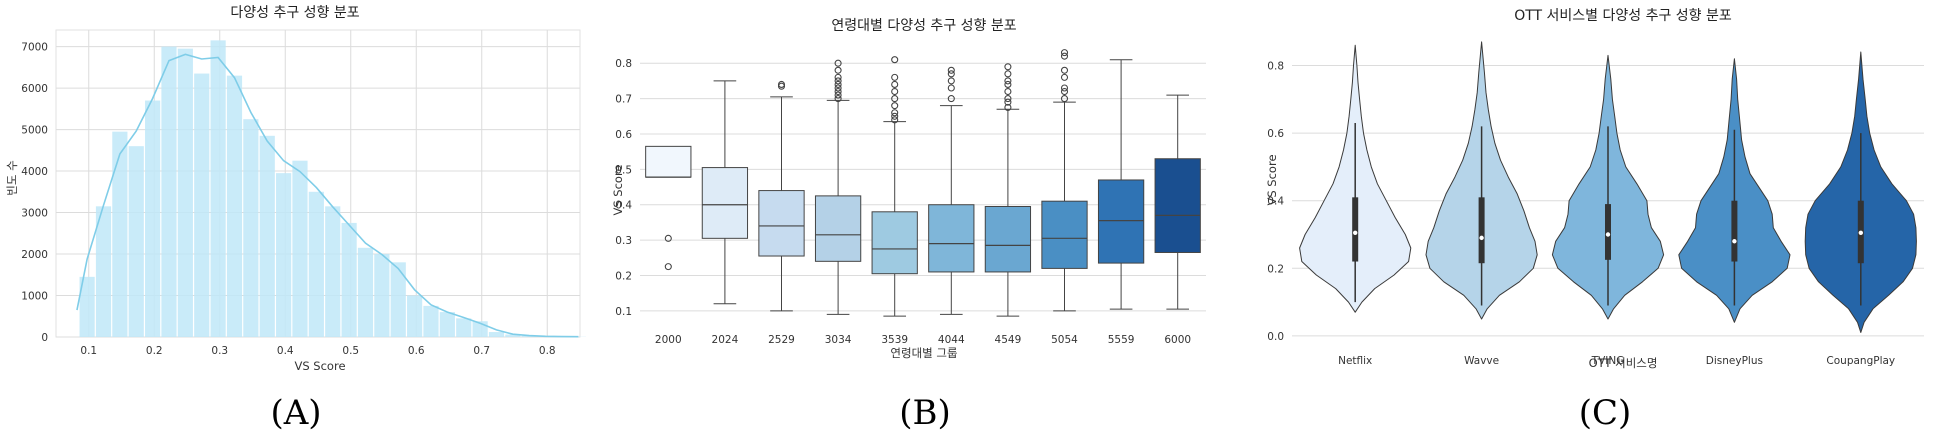 Image resolution: width=1937 pixels, height=432 pixels. What do you see at coordinates (623, 100) in the screenshot?
I see `boxplot-y-tick-label: 0.7` at bounding box center [623, 100].